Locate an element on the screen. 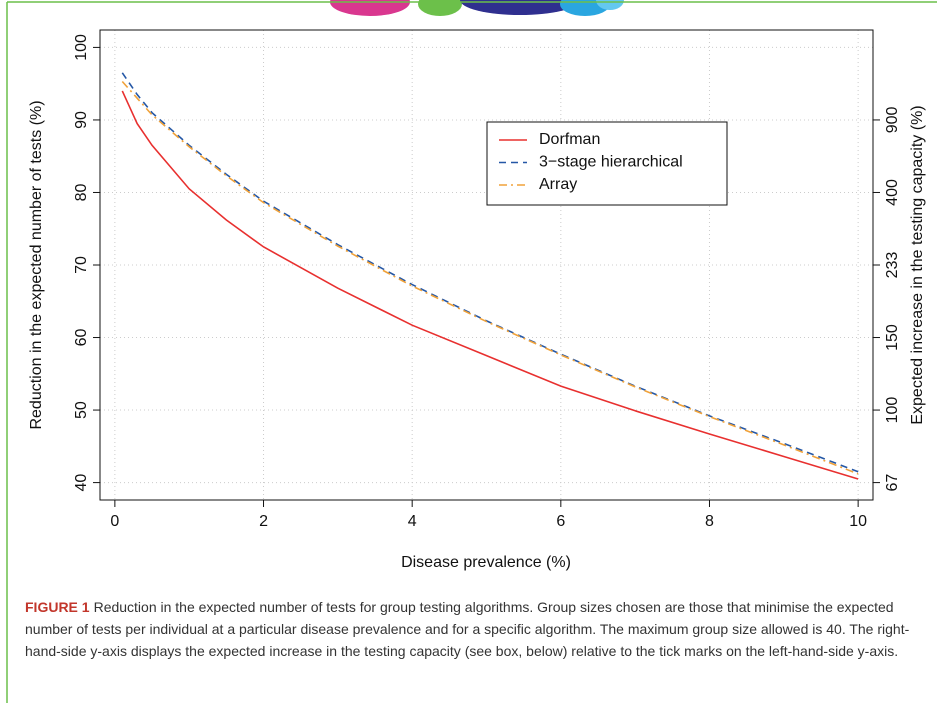 The height and width of the screenshot is (703, 937). y2-tick-label: 233 is located at coordinates (892, 265).